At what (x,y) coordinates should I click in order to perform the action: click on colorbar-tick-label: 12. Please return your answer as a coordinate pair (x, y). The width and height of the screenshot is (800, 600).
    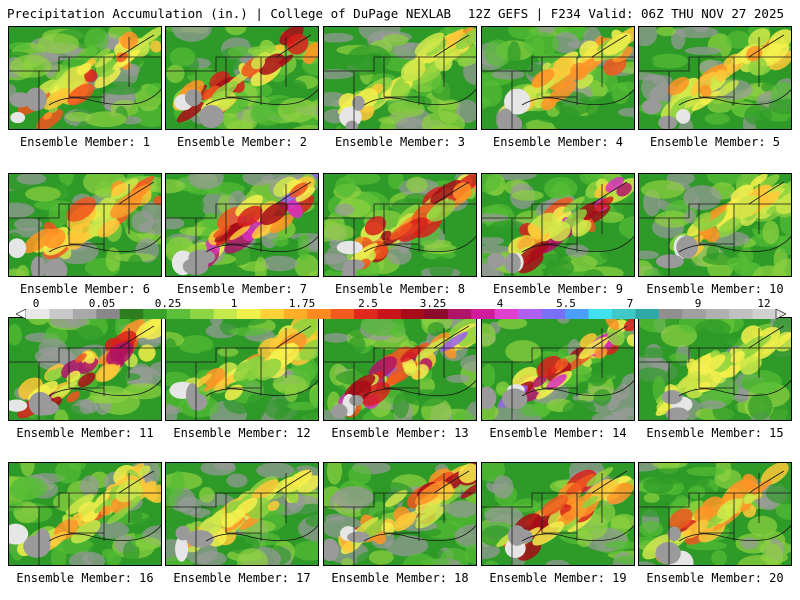
    Looking at the image, I should click on (764, 303).